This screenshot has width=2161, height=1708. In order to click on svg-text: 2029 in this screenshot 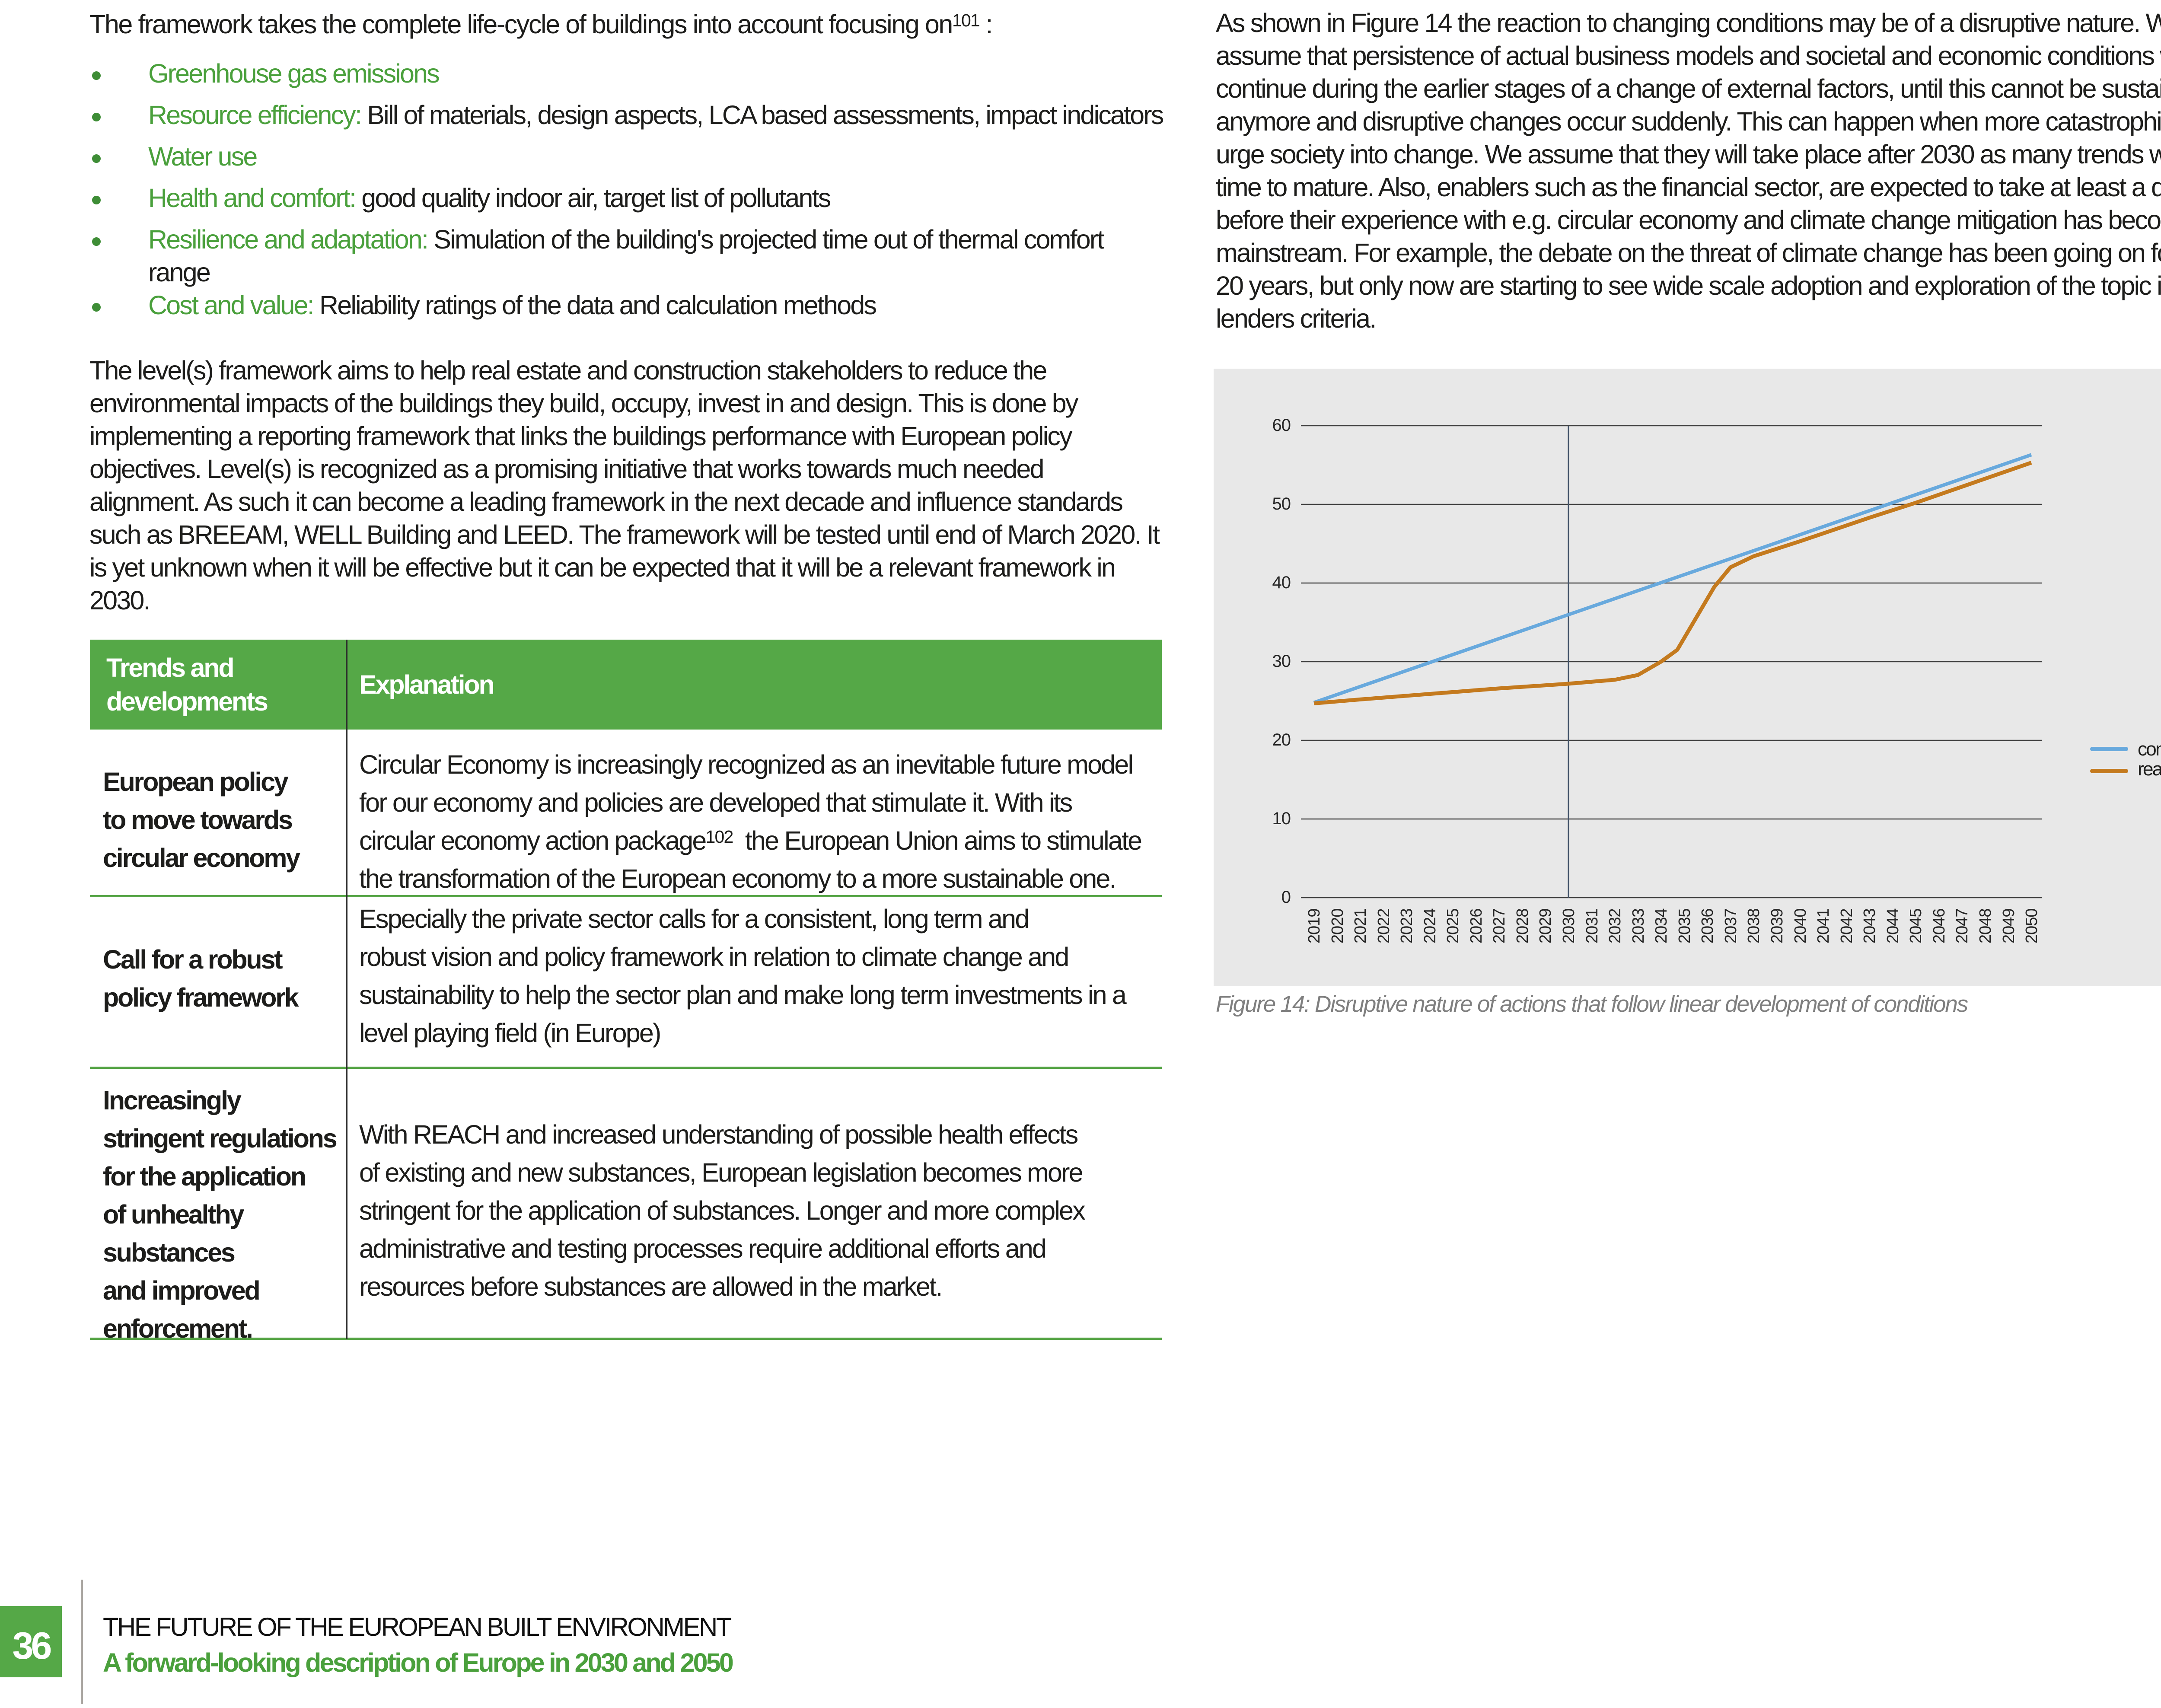, I will do `click(1545, 925)`.